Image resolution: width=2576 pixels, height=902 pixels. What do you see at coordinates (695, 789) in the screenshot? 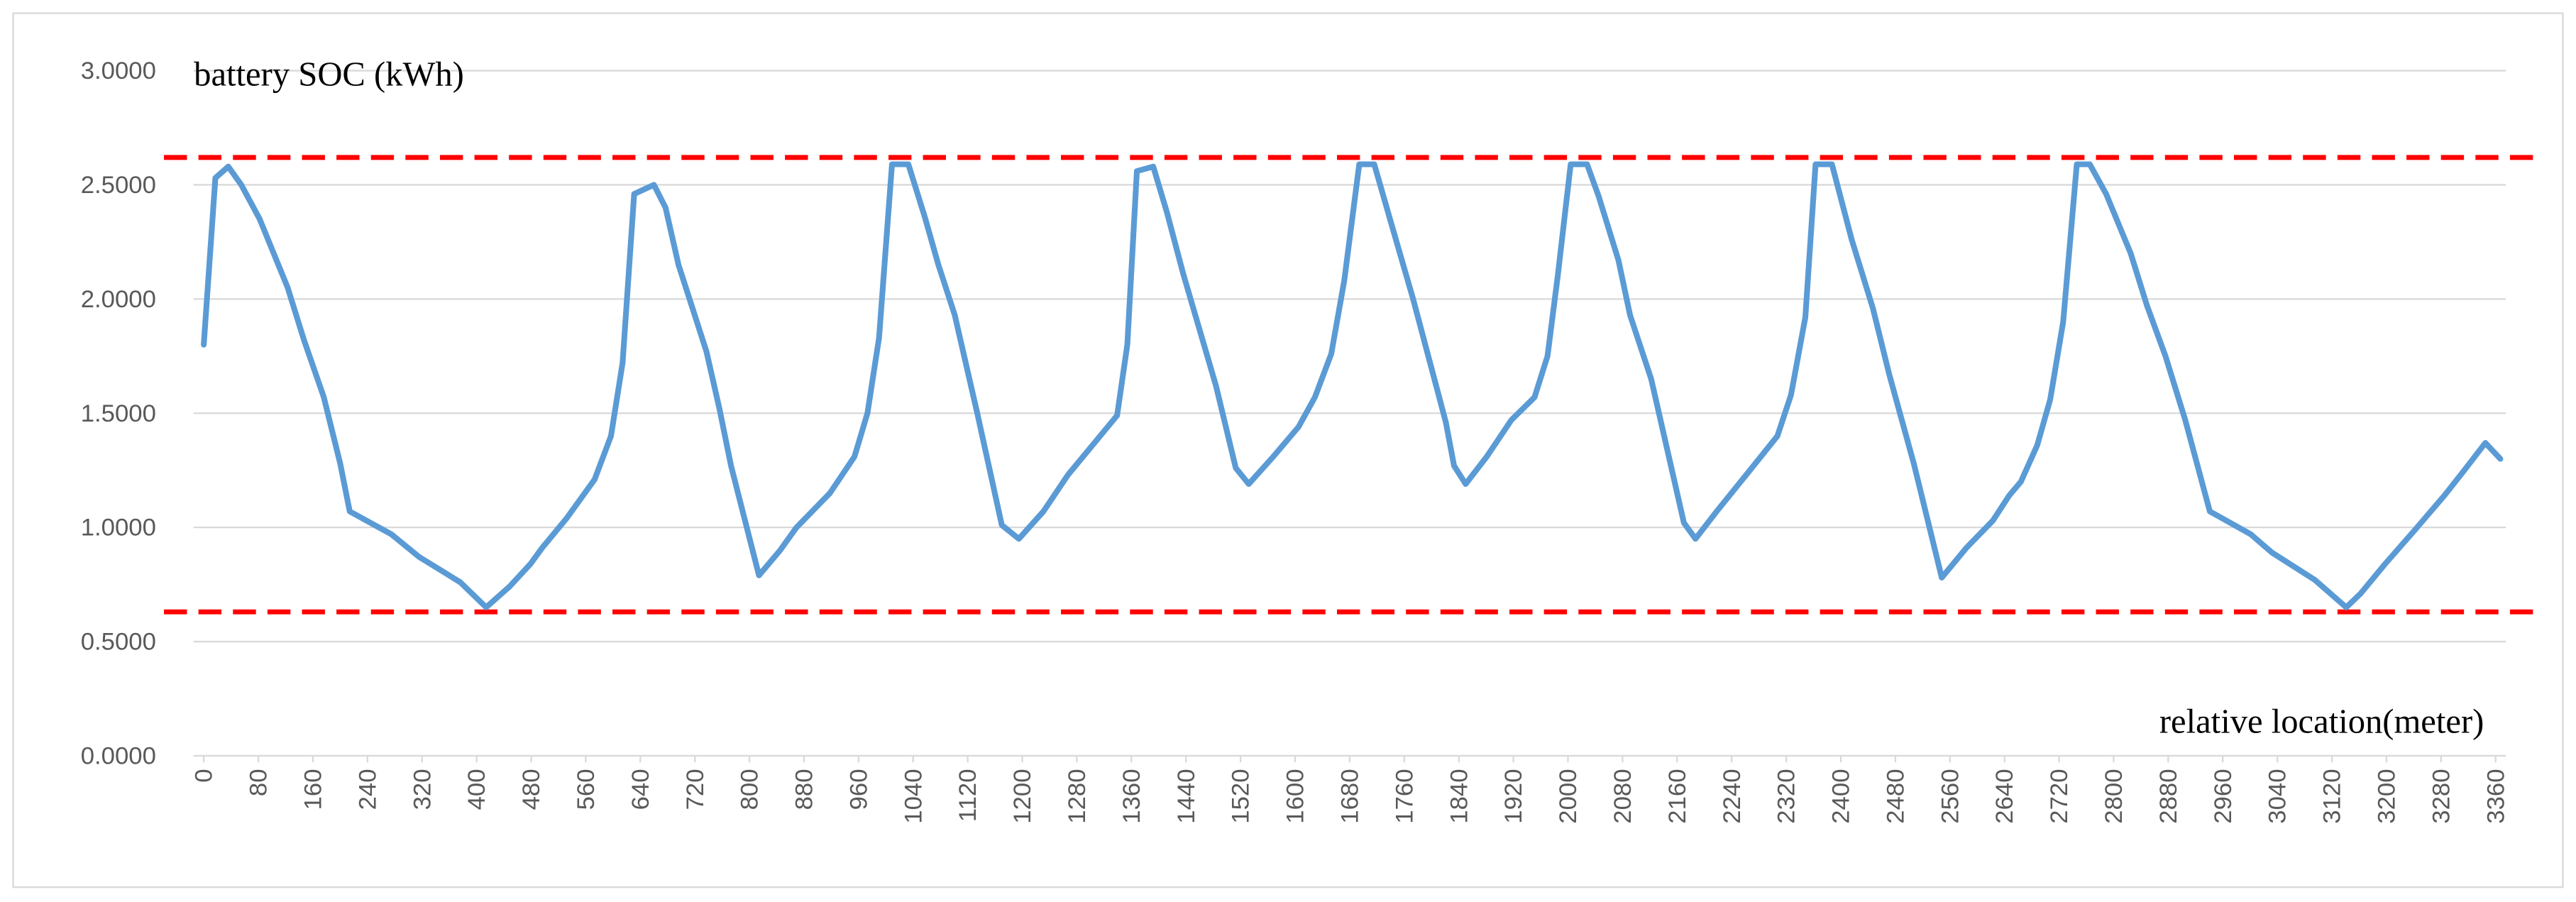
I see `x-tick-label: 720` at bounding box center [695, 789].